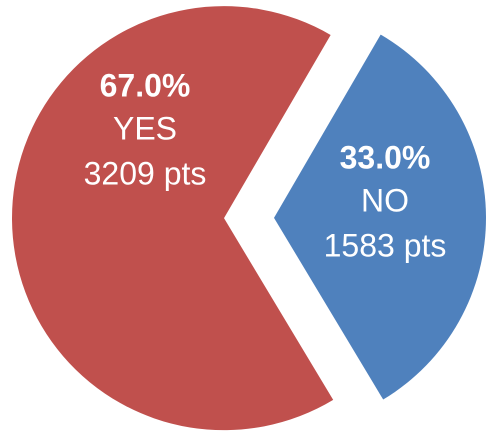  I want to click on slice-points-label: 1583 pts, so click(385, 245).